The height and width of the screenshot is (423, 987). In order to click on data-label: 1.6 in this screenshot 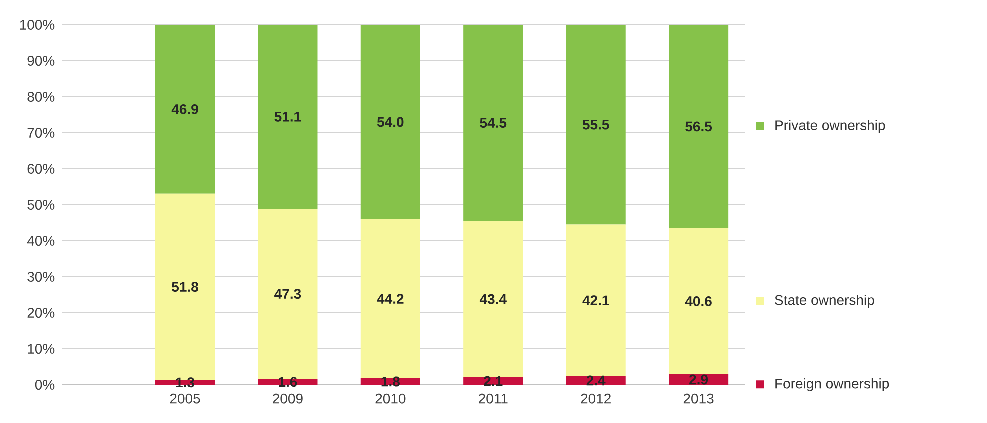, I will do `click(288, 382)`.